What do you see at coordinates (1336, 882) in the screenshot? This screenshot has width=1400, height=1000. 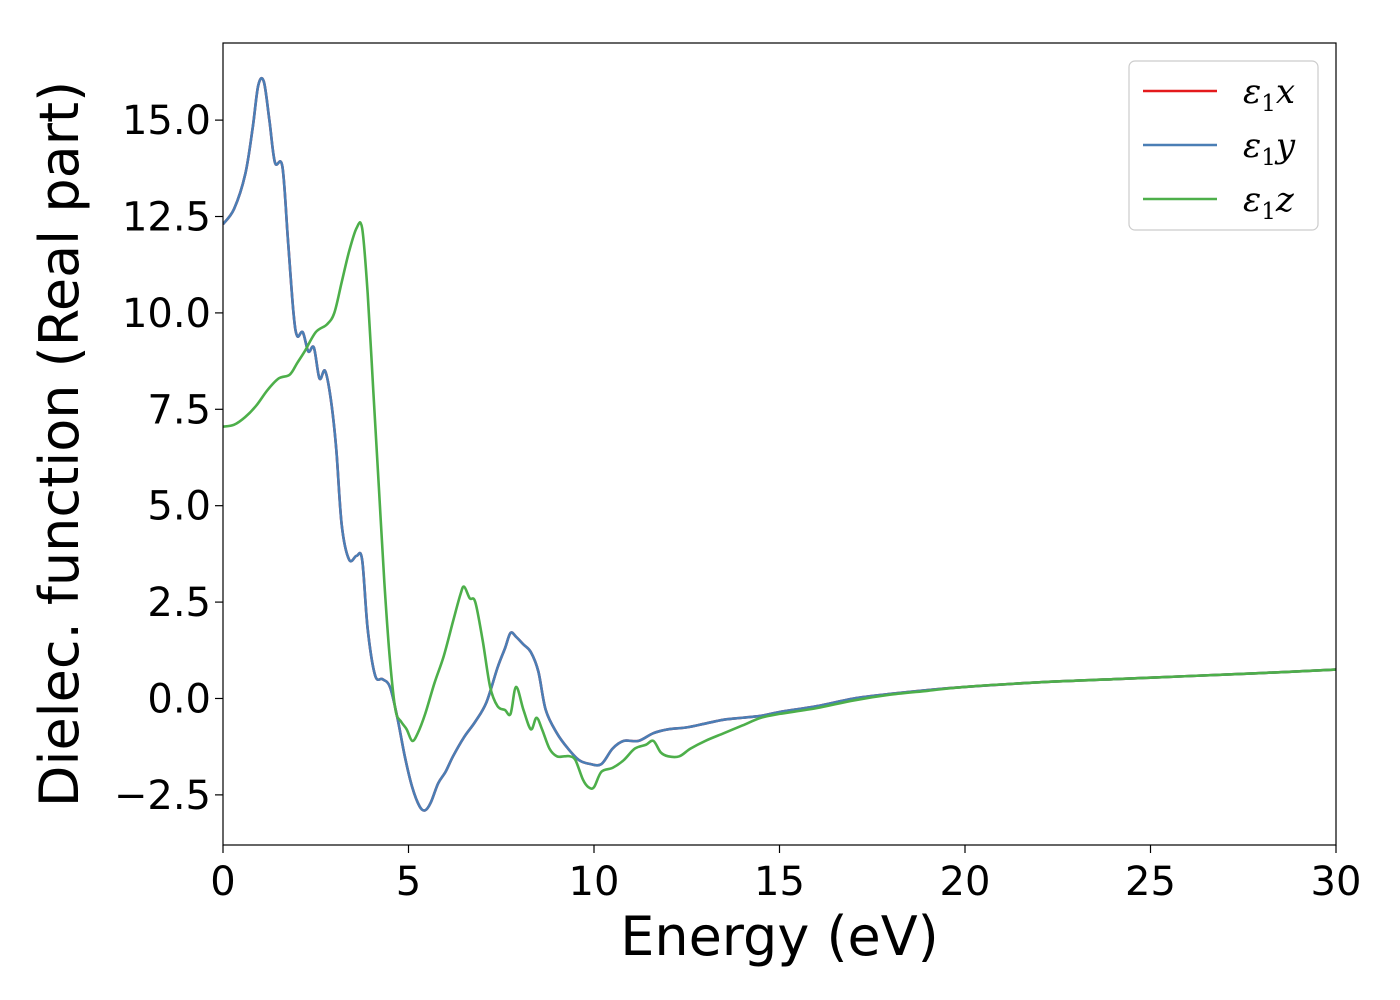 I see `x-tick-label: 30` at bounding box center [1336, 882].